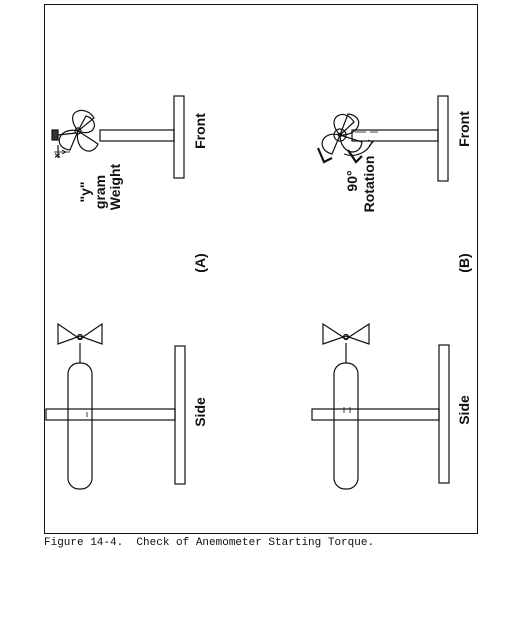 The height and width of the screenshot is (640, 520). What do you see at coordinates (78, 130) in the screenshot?
I see `front-a-propeller` at bounding box center [78, 130].